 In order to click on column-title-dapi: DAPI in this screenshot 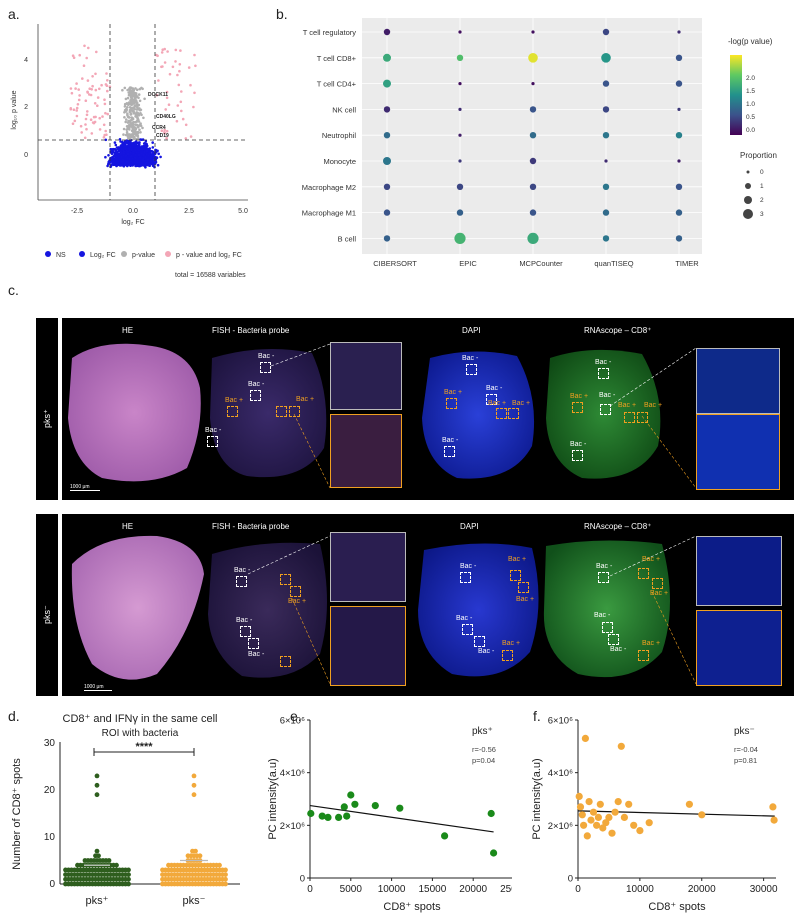, I will do `click(471, 330)`.